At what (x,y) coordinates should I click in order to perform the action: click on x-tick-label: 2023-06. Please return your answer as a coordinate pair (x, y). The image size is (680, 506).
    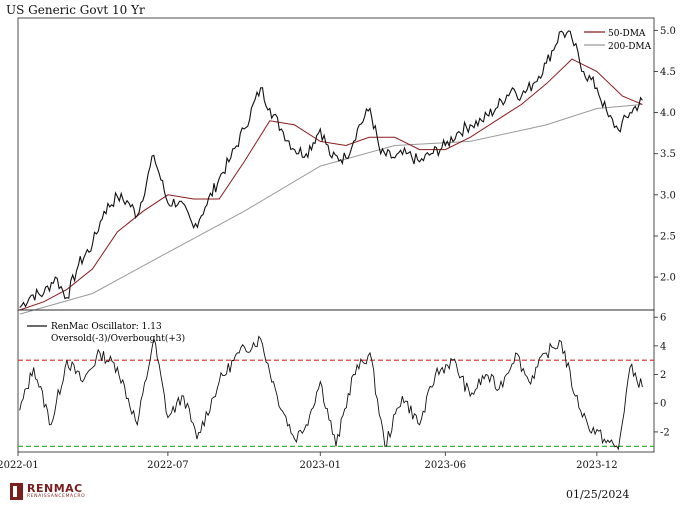
    Looking at the image, I should click on (446, 465).